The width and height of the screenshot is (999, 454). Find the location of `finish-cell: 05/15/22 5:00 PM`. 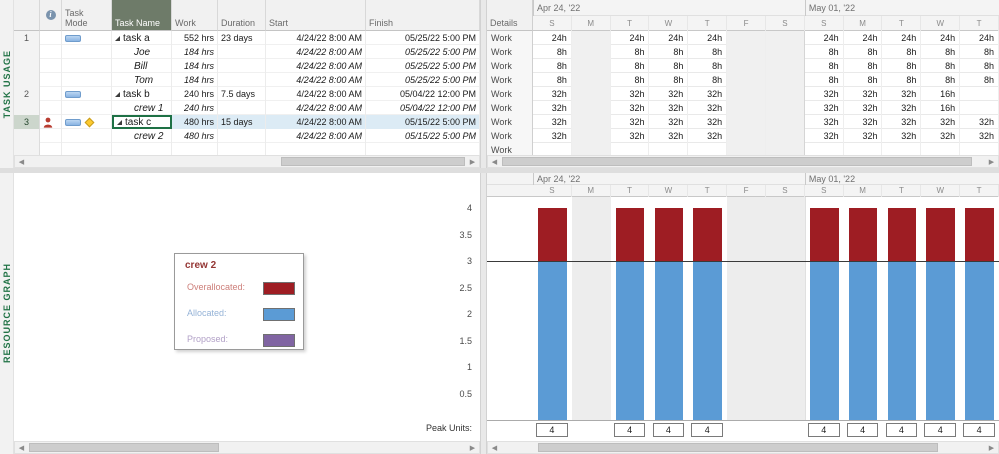

finish-cell: 05/15/22 5:00 PM is located at coordinates (423, 122).